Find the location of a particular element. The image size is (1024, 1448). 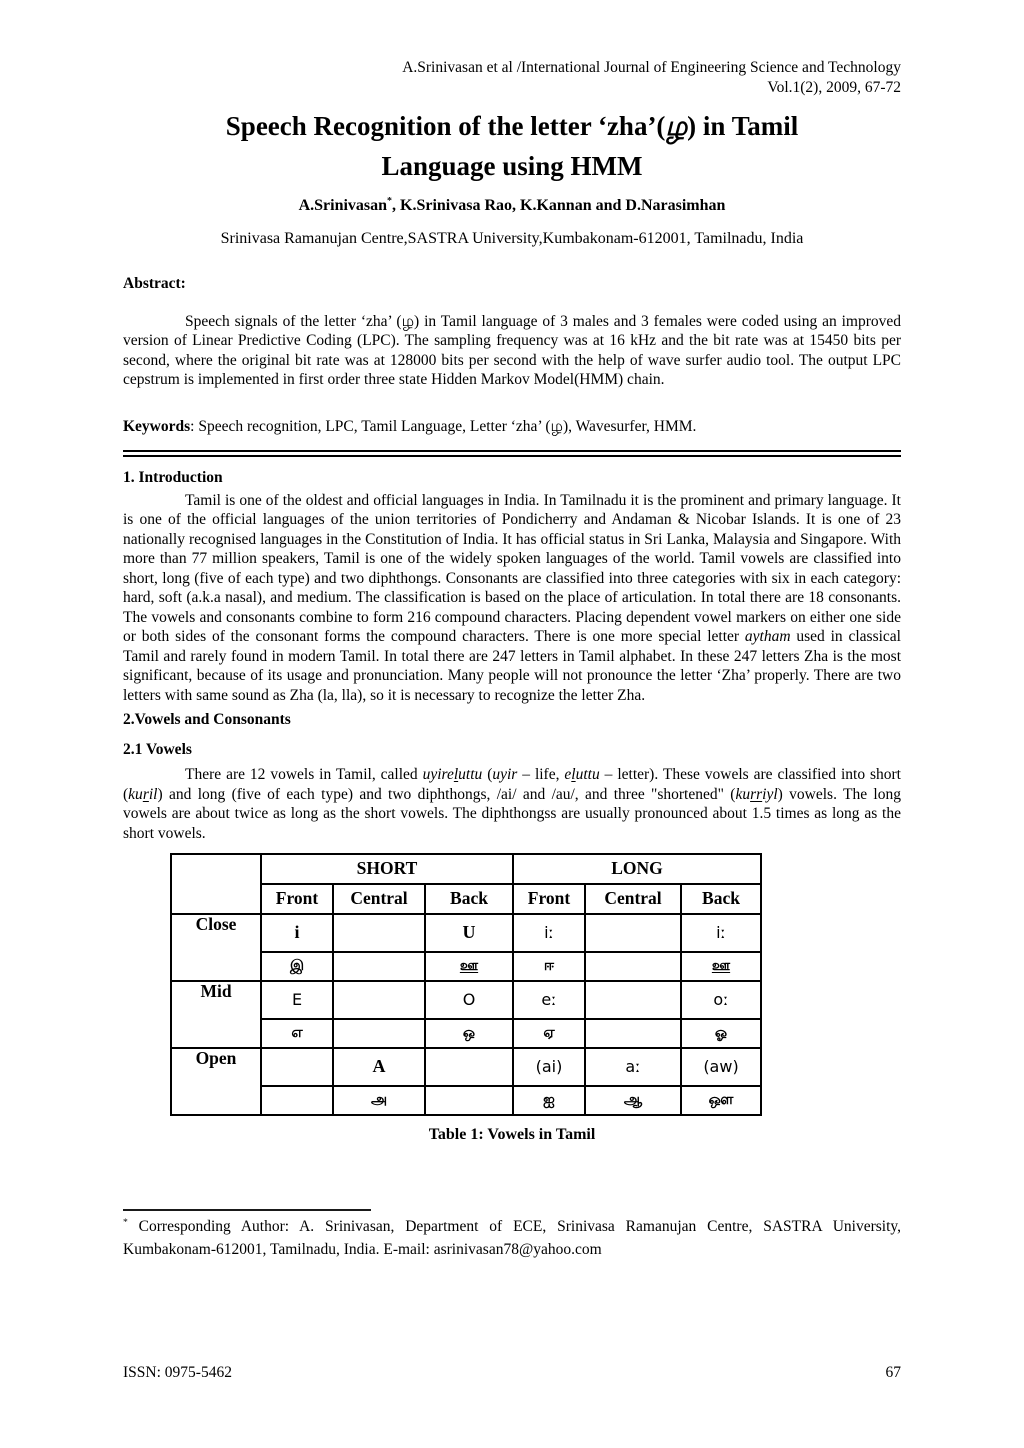

vowel-cell: (ai) is located at coordinates (549, 1067).